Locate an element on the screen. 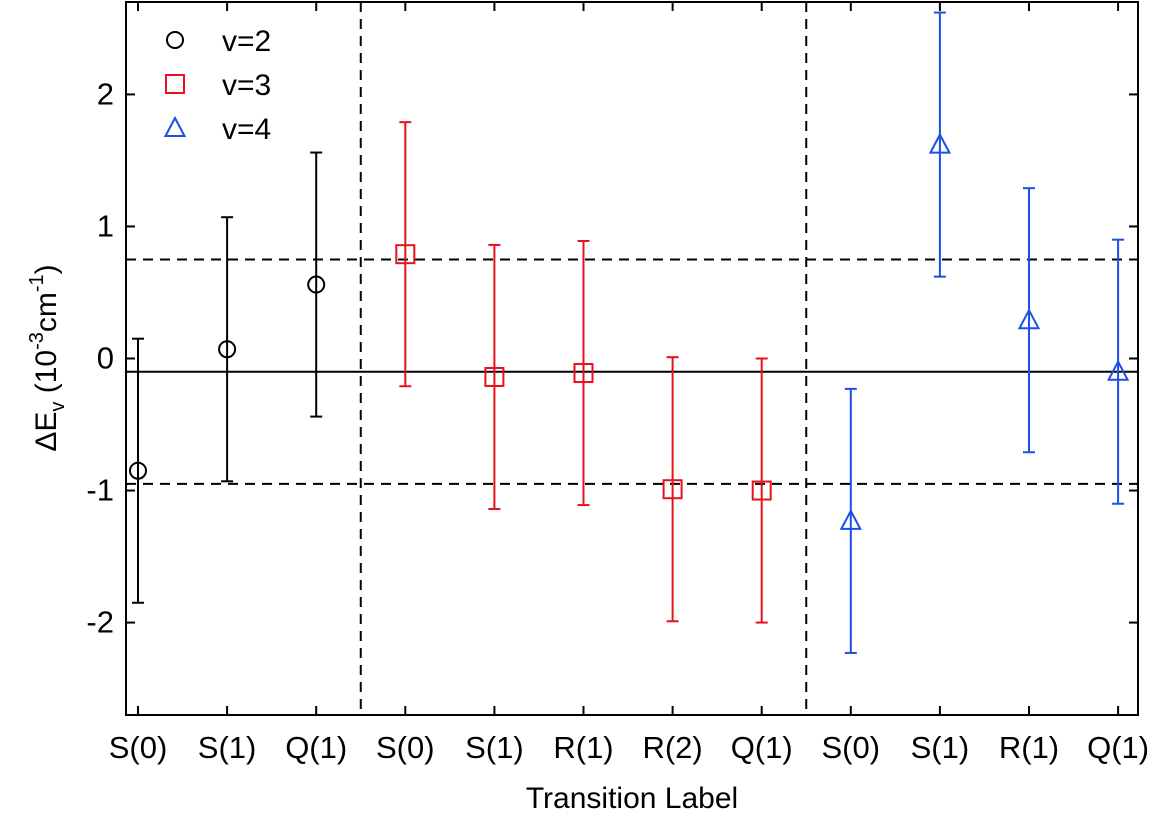  y-title-close: ) is located at coordinates (46, 269).